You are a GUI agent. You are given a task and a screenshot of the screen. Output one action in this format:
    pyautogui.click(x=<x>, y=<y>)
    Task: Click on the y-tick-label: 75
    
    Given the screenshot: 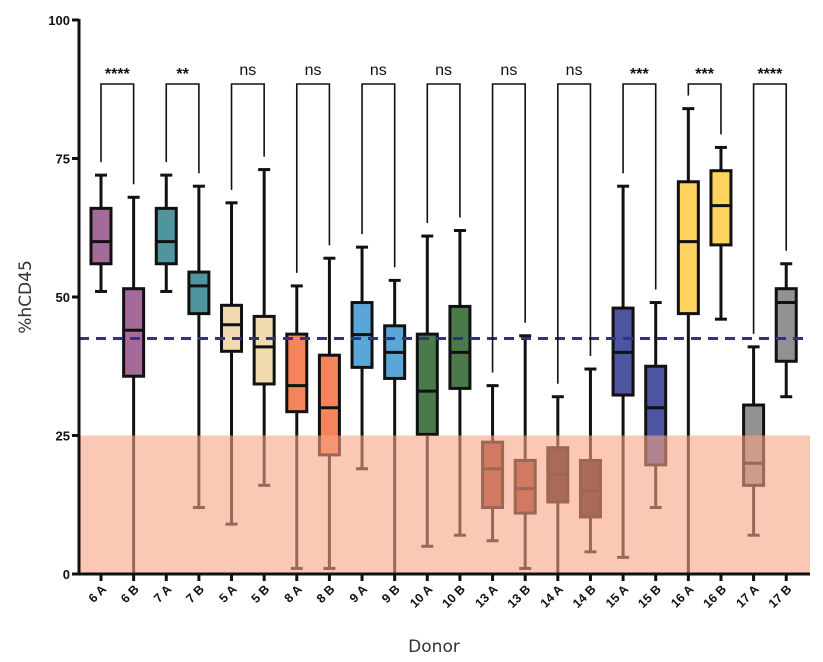 What is the action you would take?
    pyautogui.click(x=63, y=159)
    